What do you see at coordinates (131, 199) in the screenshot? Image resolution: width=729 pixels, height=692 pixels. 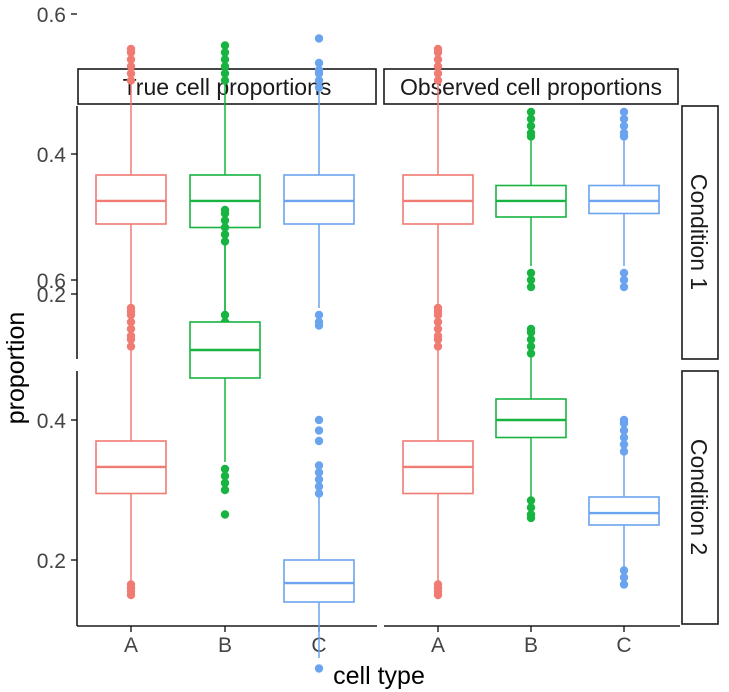 I see `box-a` at bounding box center [131, 199].